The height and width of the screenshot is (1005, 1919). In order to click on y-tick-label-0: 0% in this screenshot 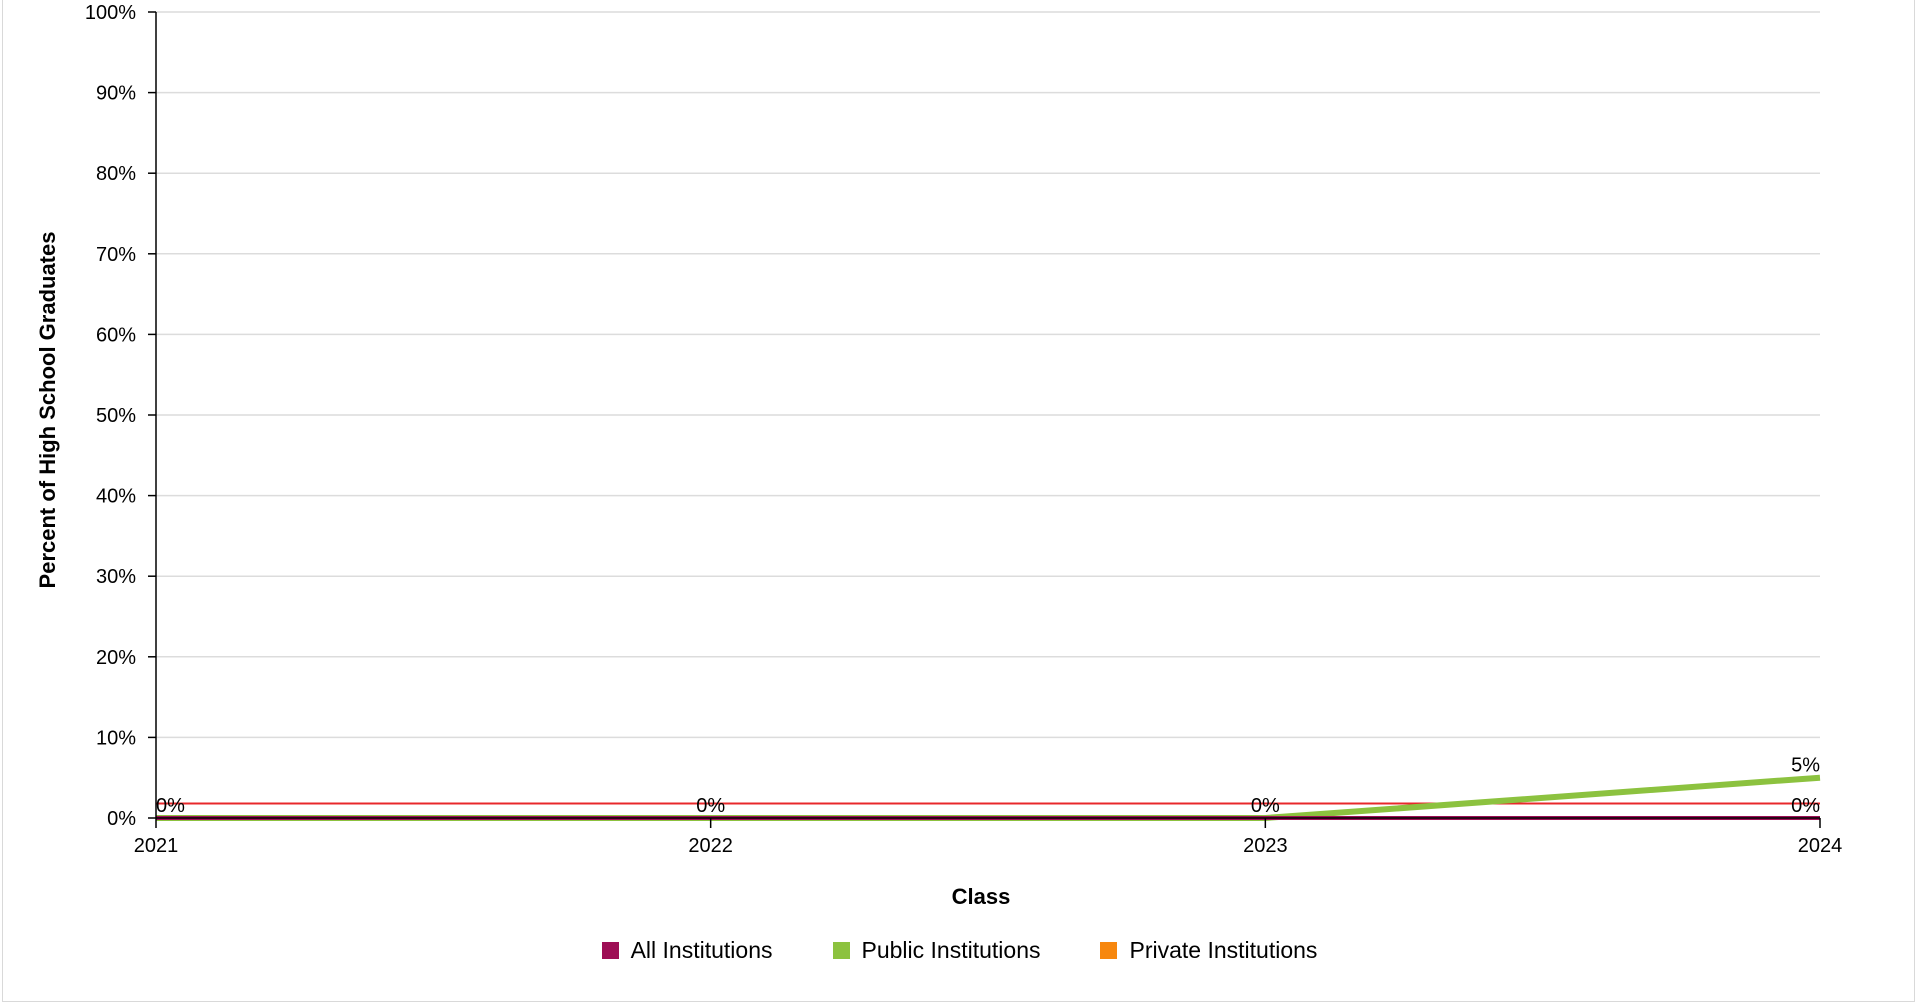, I will do `click(121, 819)`.